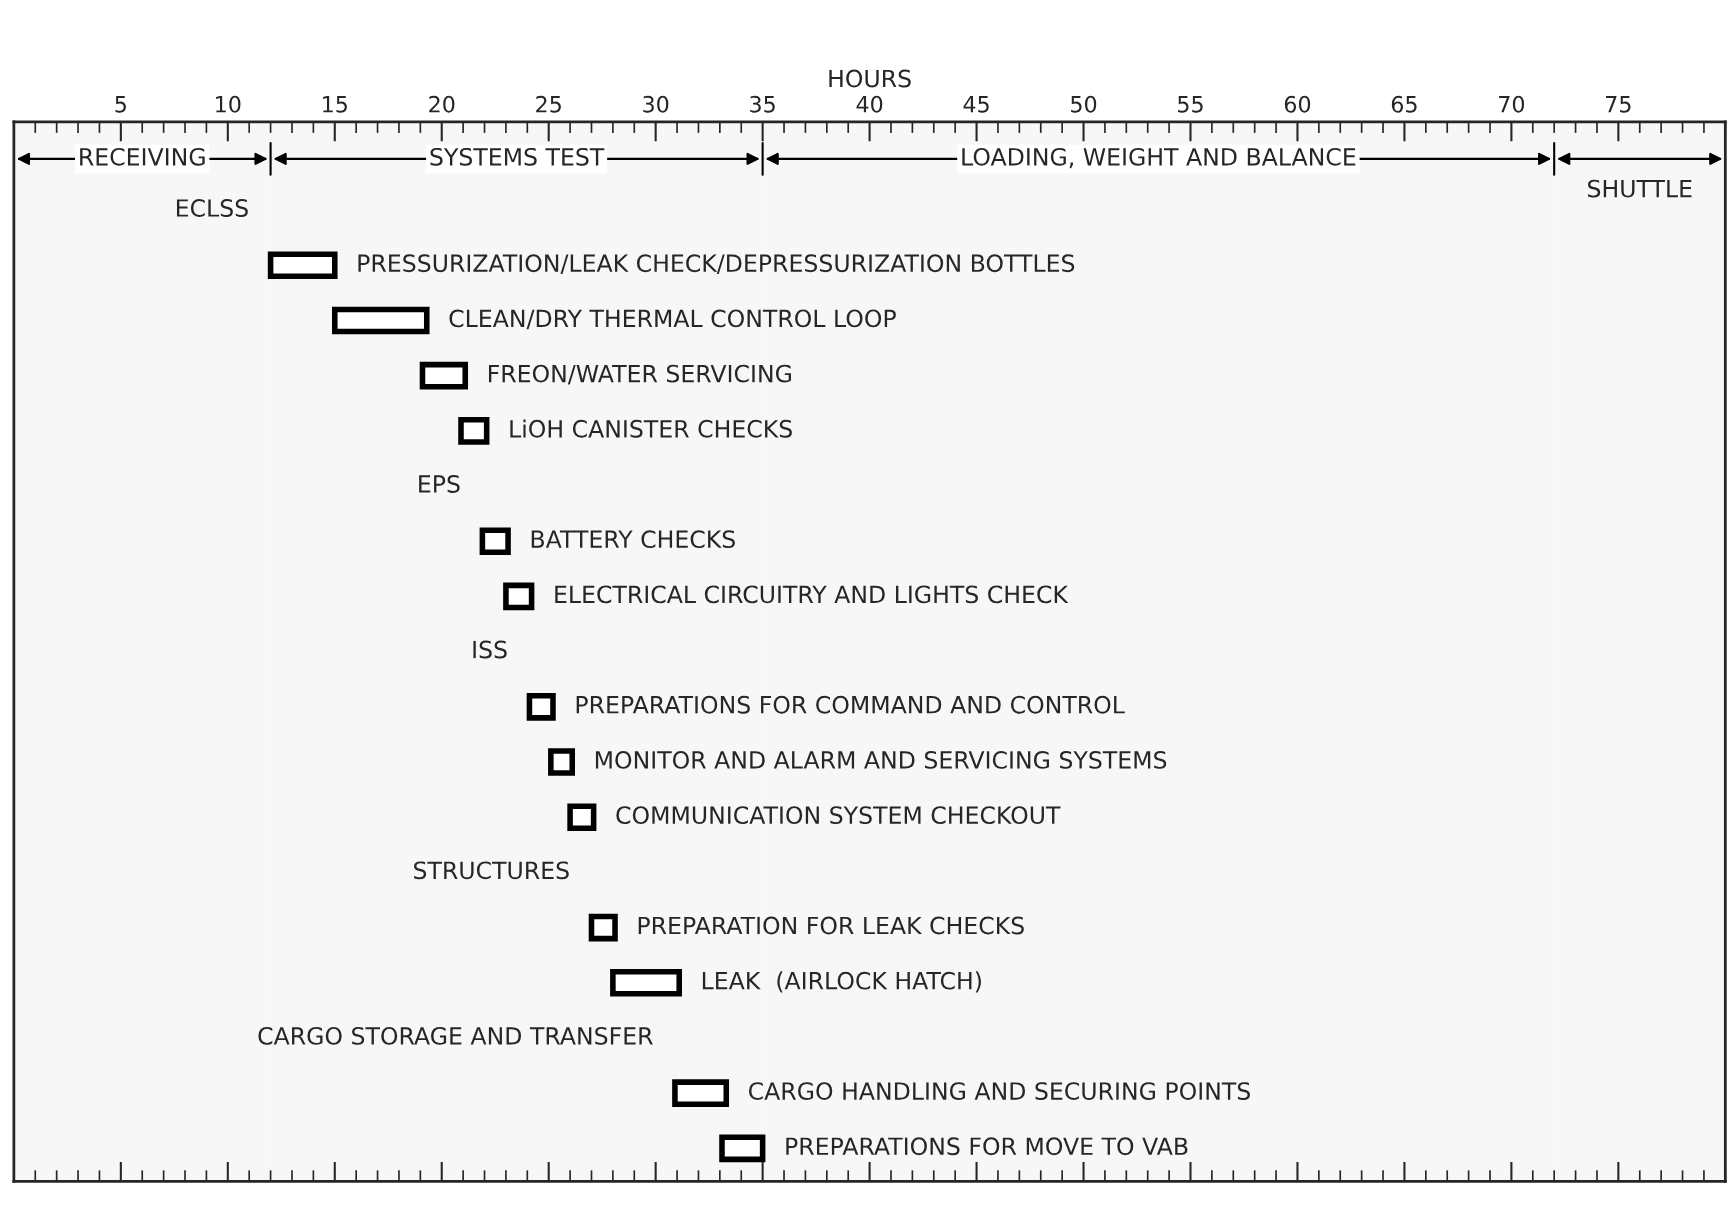  Describe the element at coordinates (656, 104) in the screenshot. I see `x-tick-label: 30` at that location.